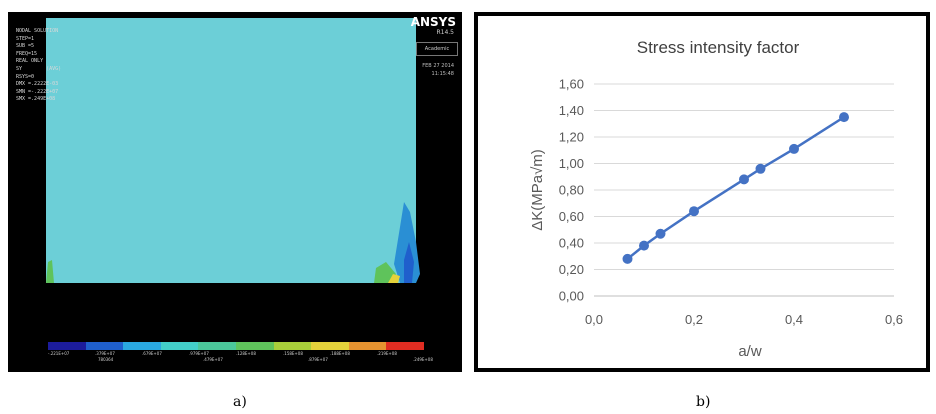  What do you see at coordinates (50, 271) in the screenshot?
I see `stress-region-left` at bounding box center [50, 271].